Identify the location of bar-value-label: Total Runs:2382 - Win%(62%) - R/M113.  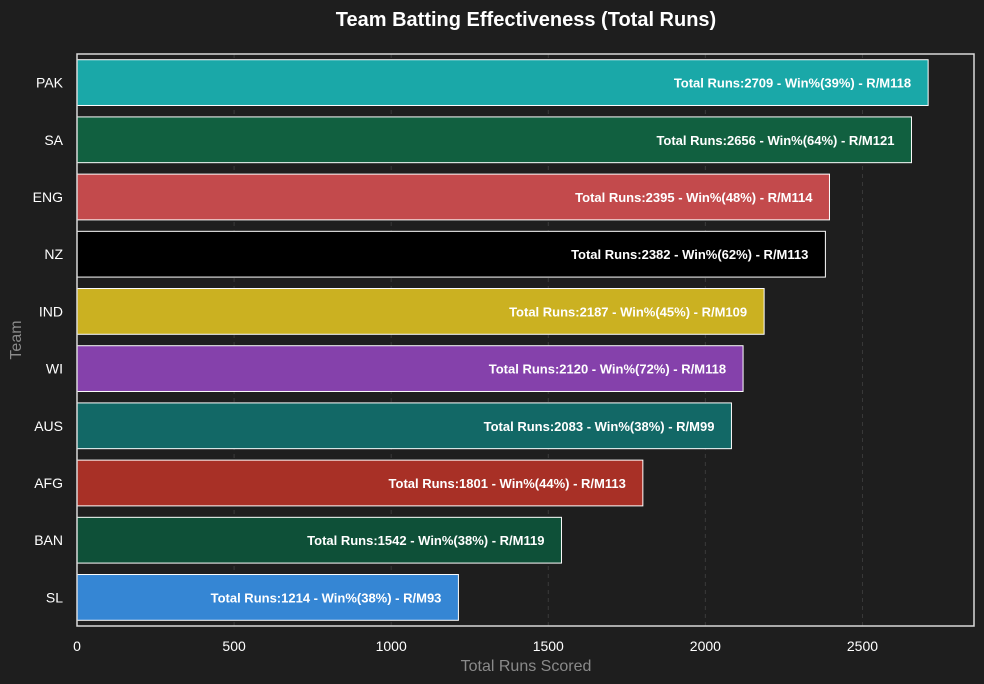
(689, 254).